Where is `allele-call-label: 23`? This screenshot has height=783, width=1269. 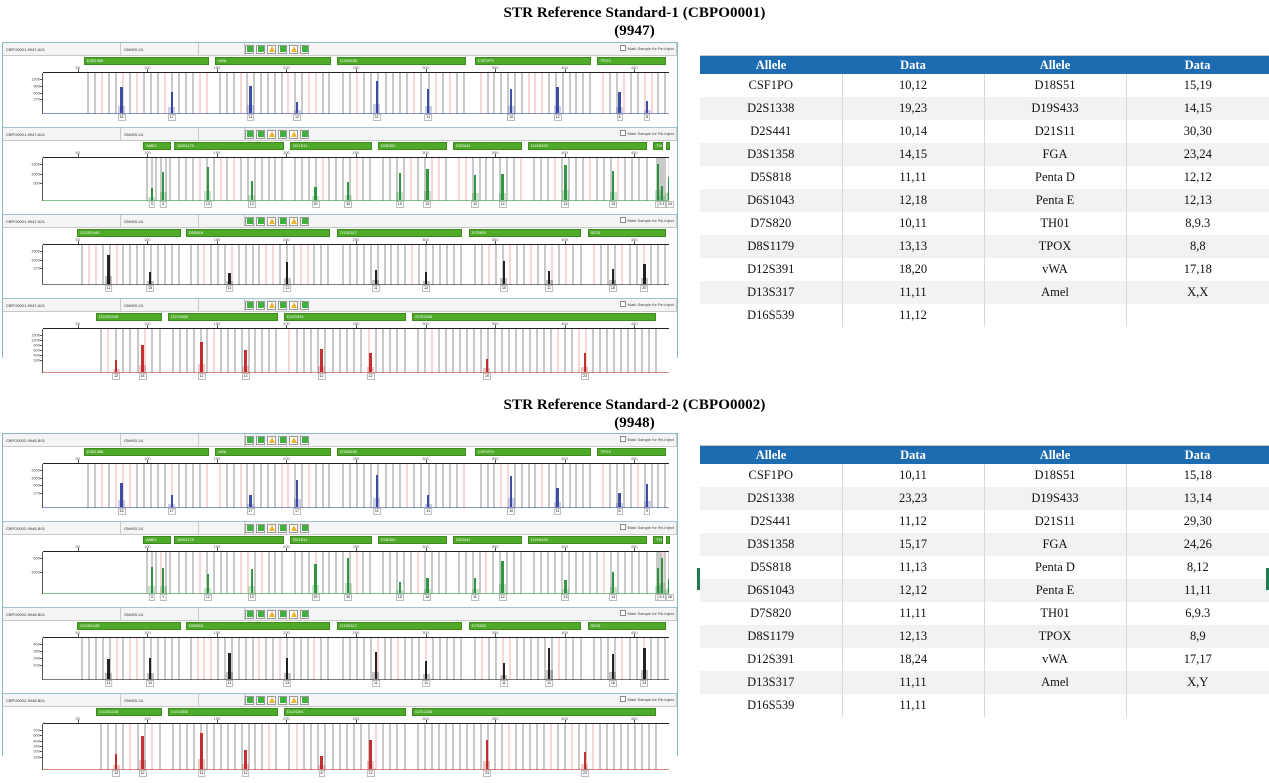 allele-call-label: 23 is located at coordinates (487, 773).